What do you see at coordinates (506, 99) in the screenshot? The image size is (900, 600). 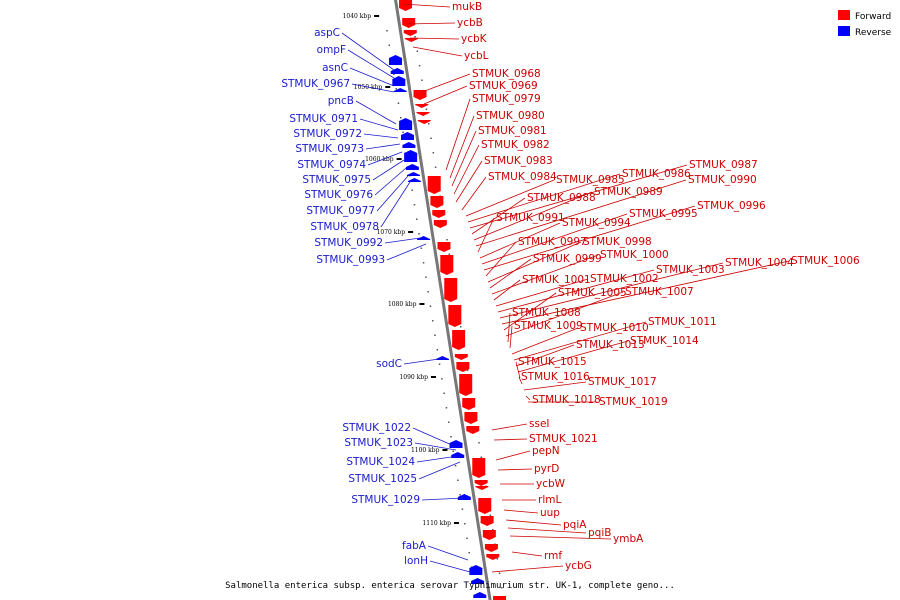 I see `forward-gene-label: STMUK_0979` at bounding box center [506, 99].